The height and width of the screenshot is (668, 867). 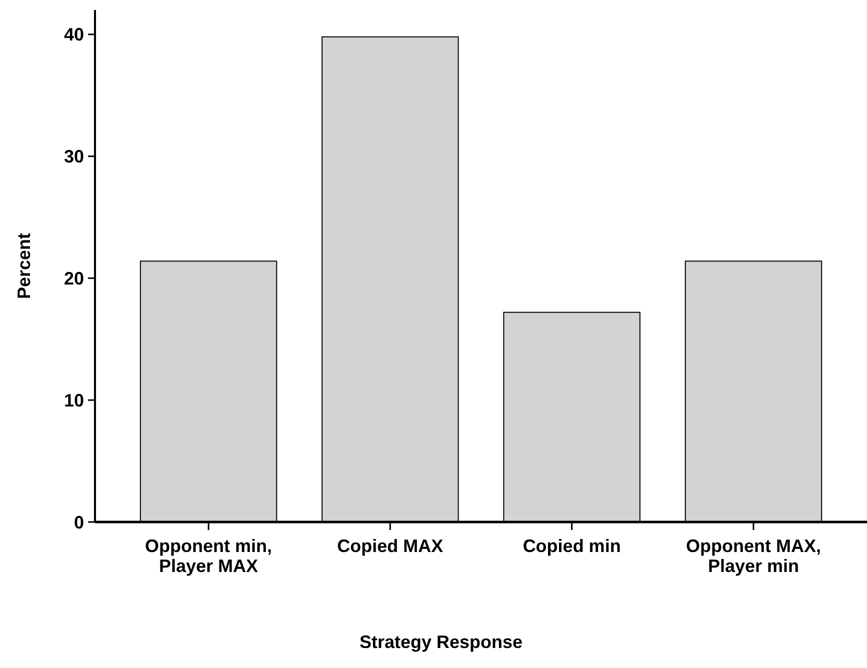 I want to click on y-tick-label: 10, so click(x=74, y=400).